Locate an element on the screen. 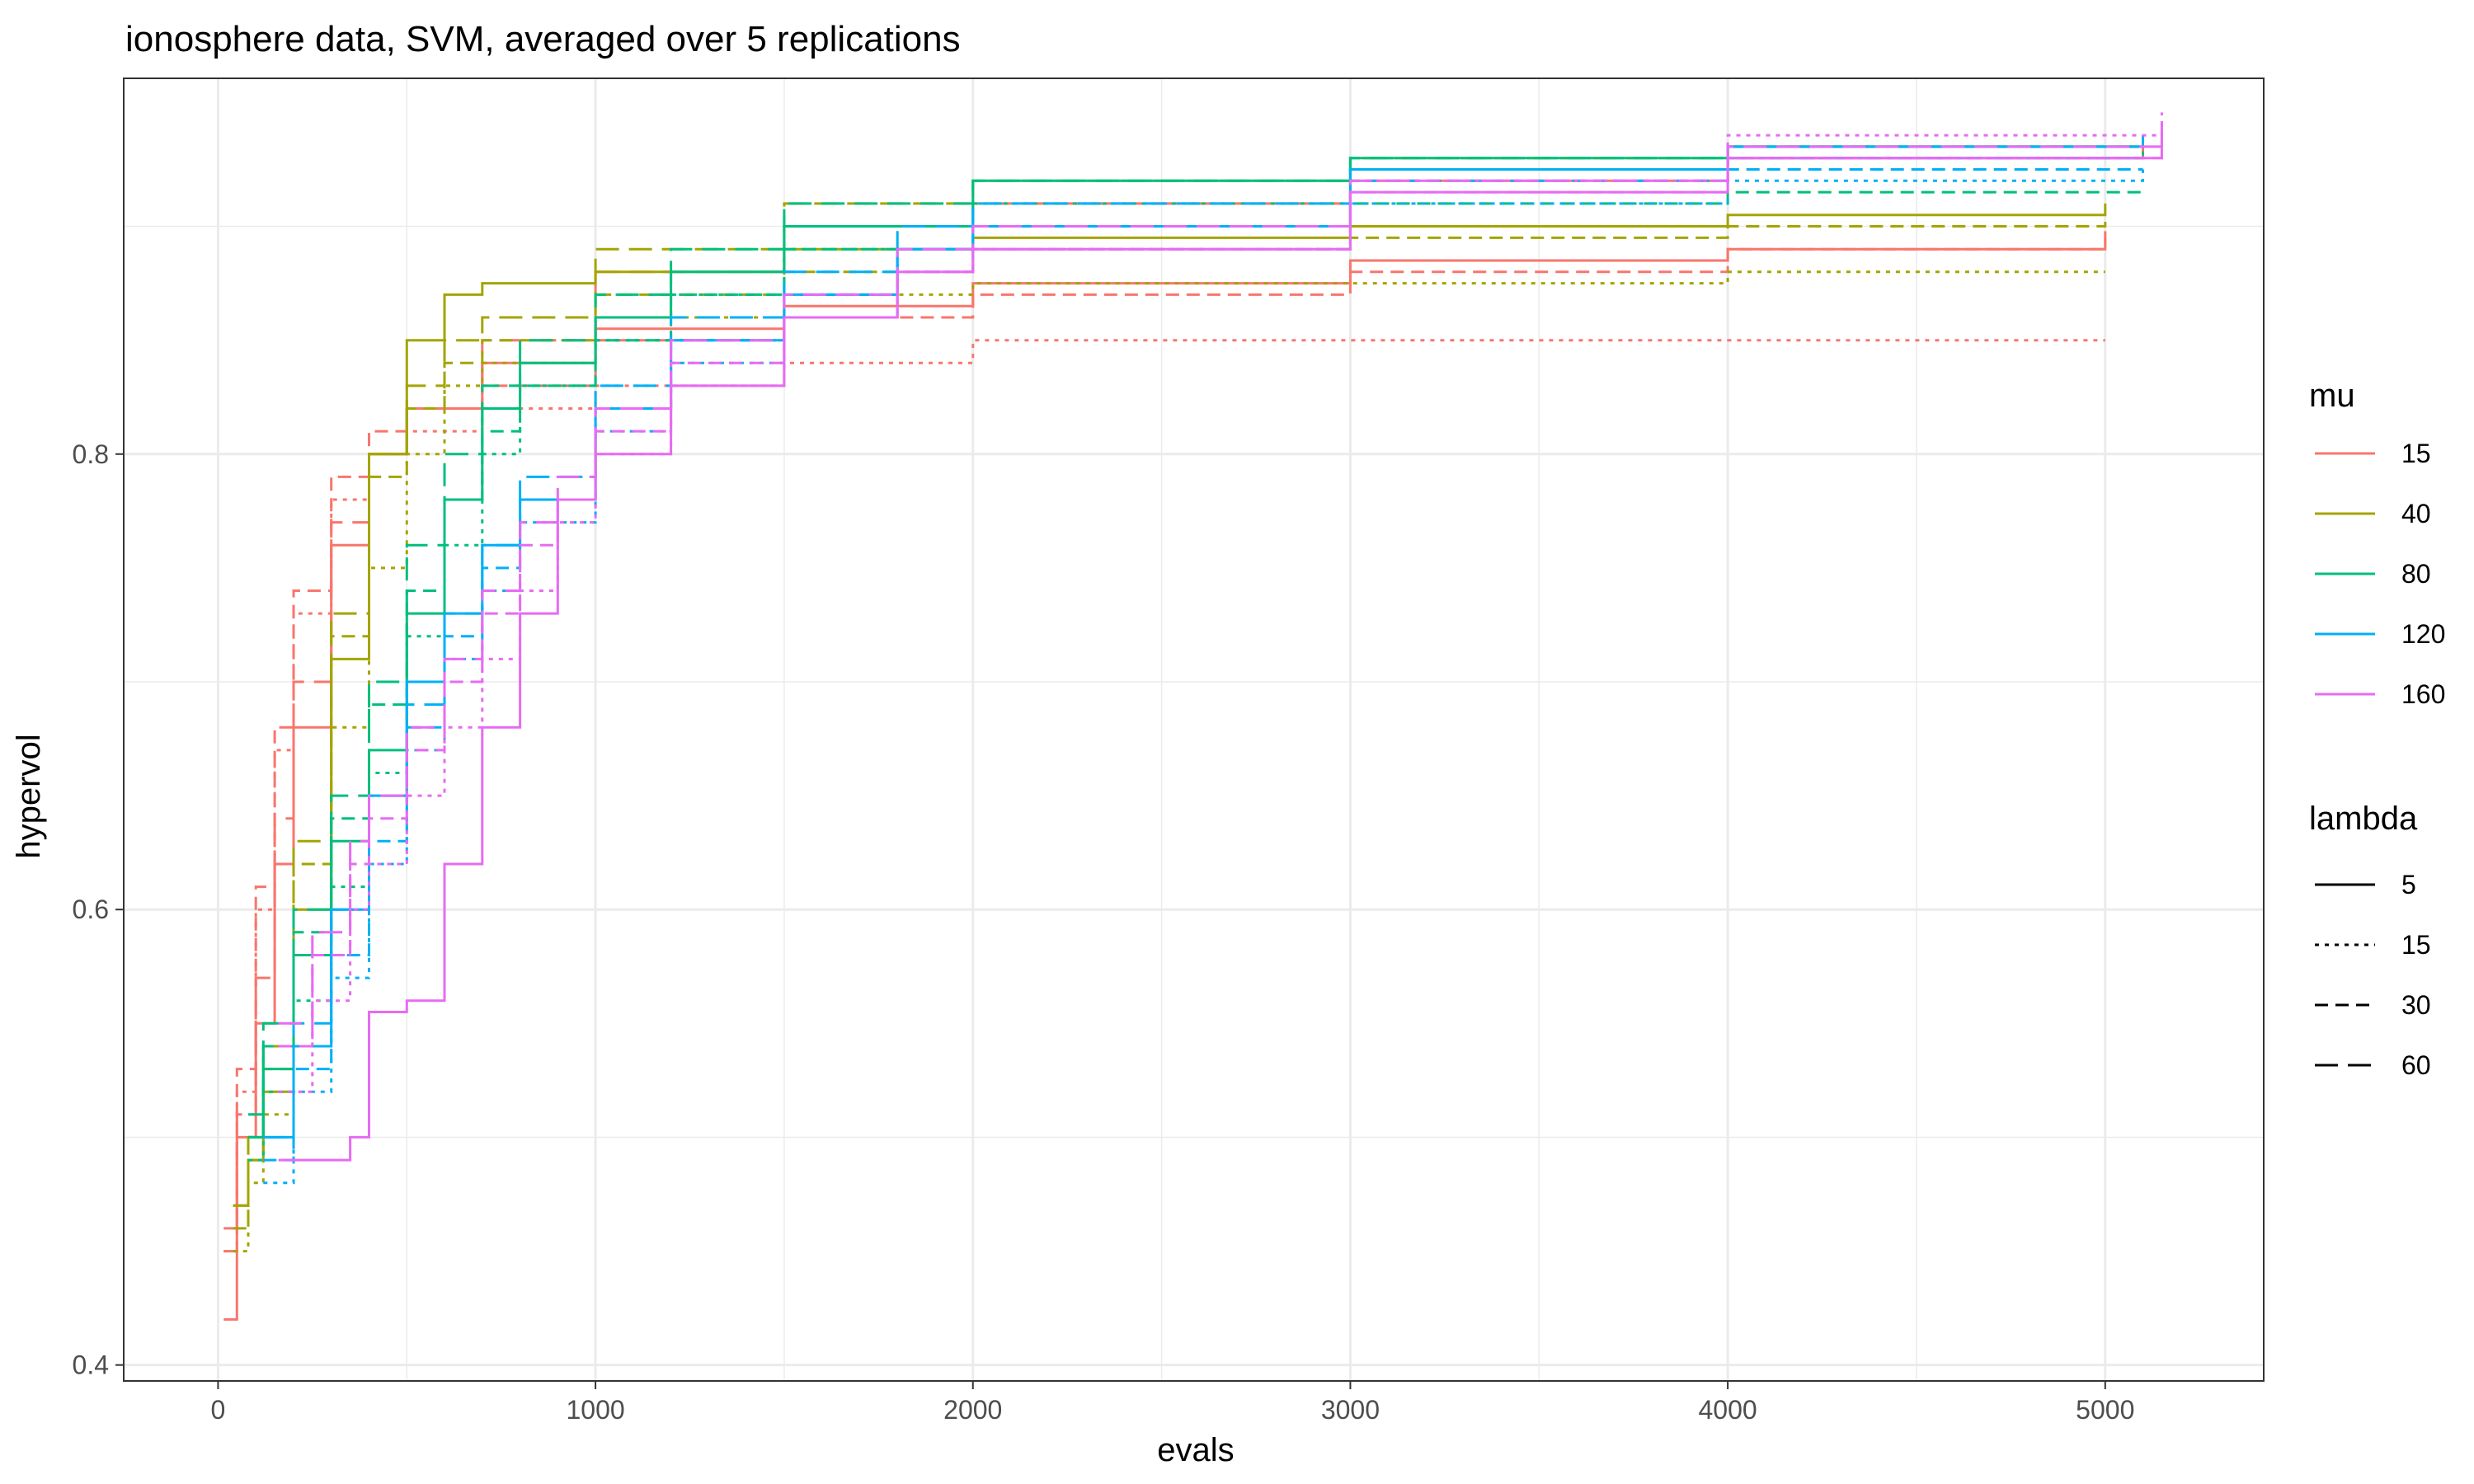  linetype-legend-entries: 5 15 30 60 is located at coordinates (2373, 975).